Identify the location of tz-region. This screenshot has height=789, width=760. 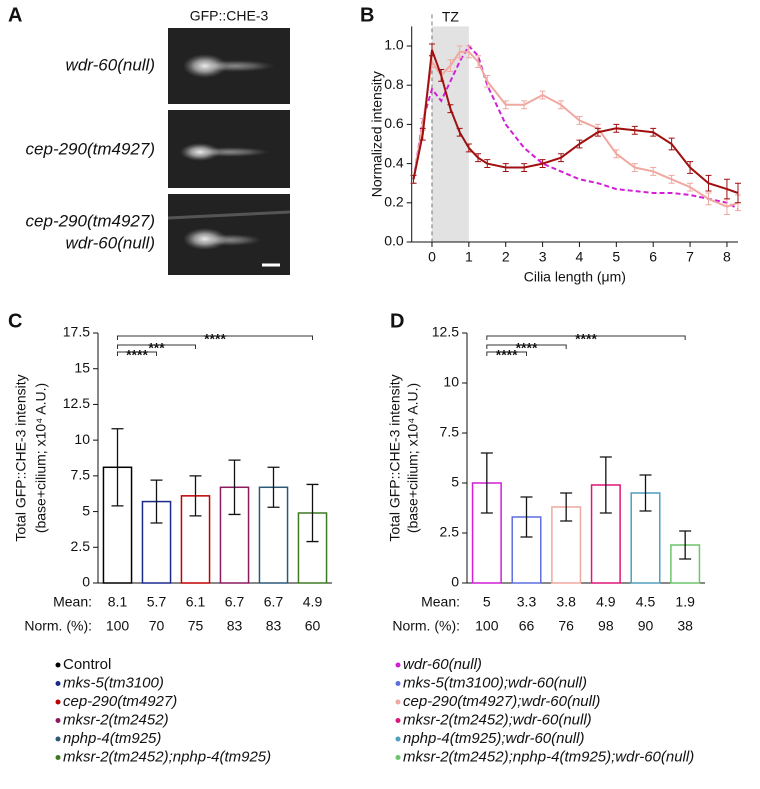
(450, 134).